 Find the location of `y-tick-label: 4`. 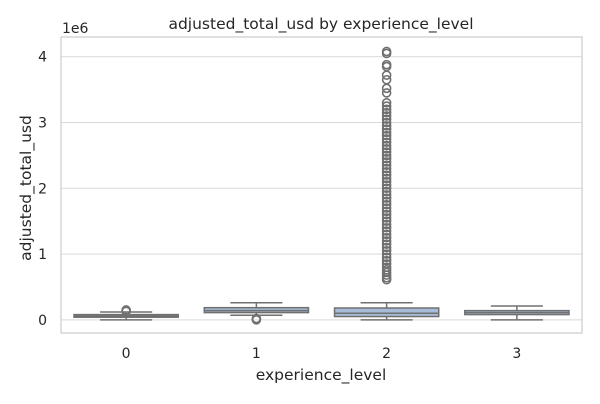

y-tick-label: 4 is located at coordinates (42, 58).